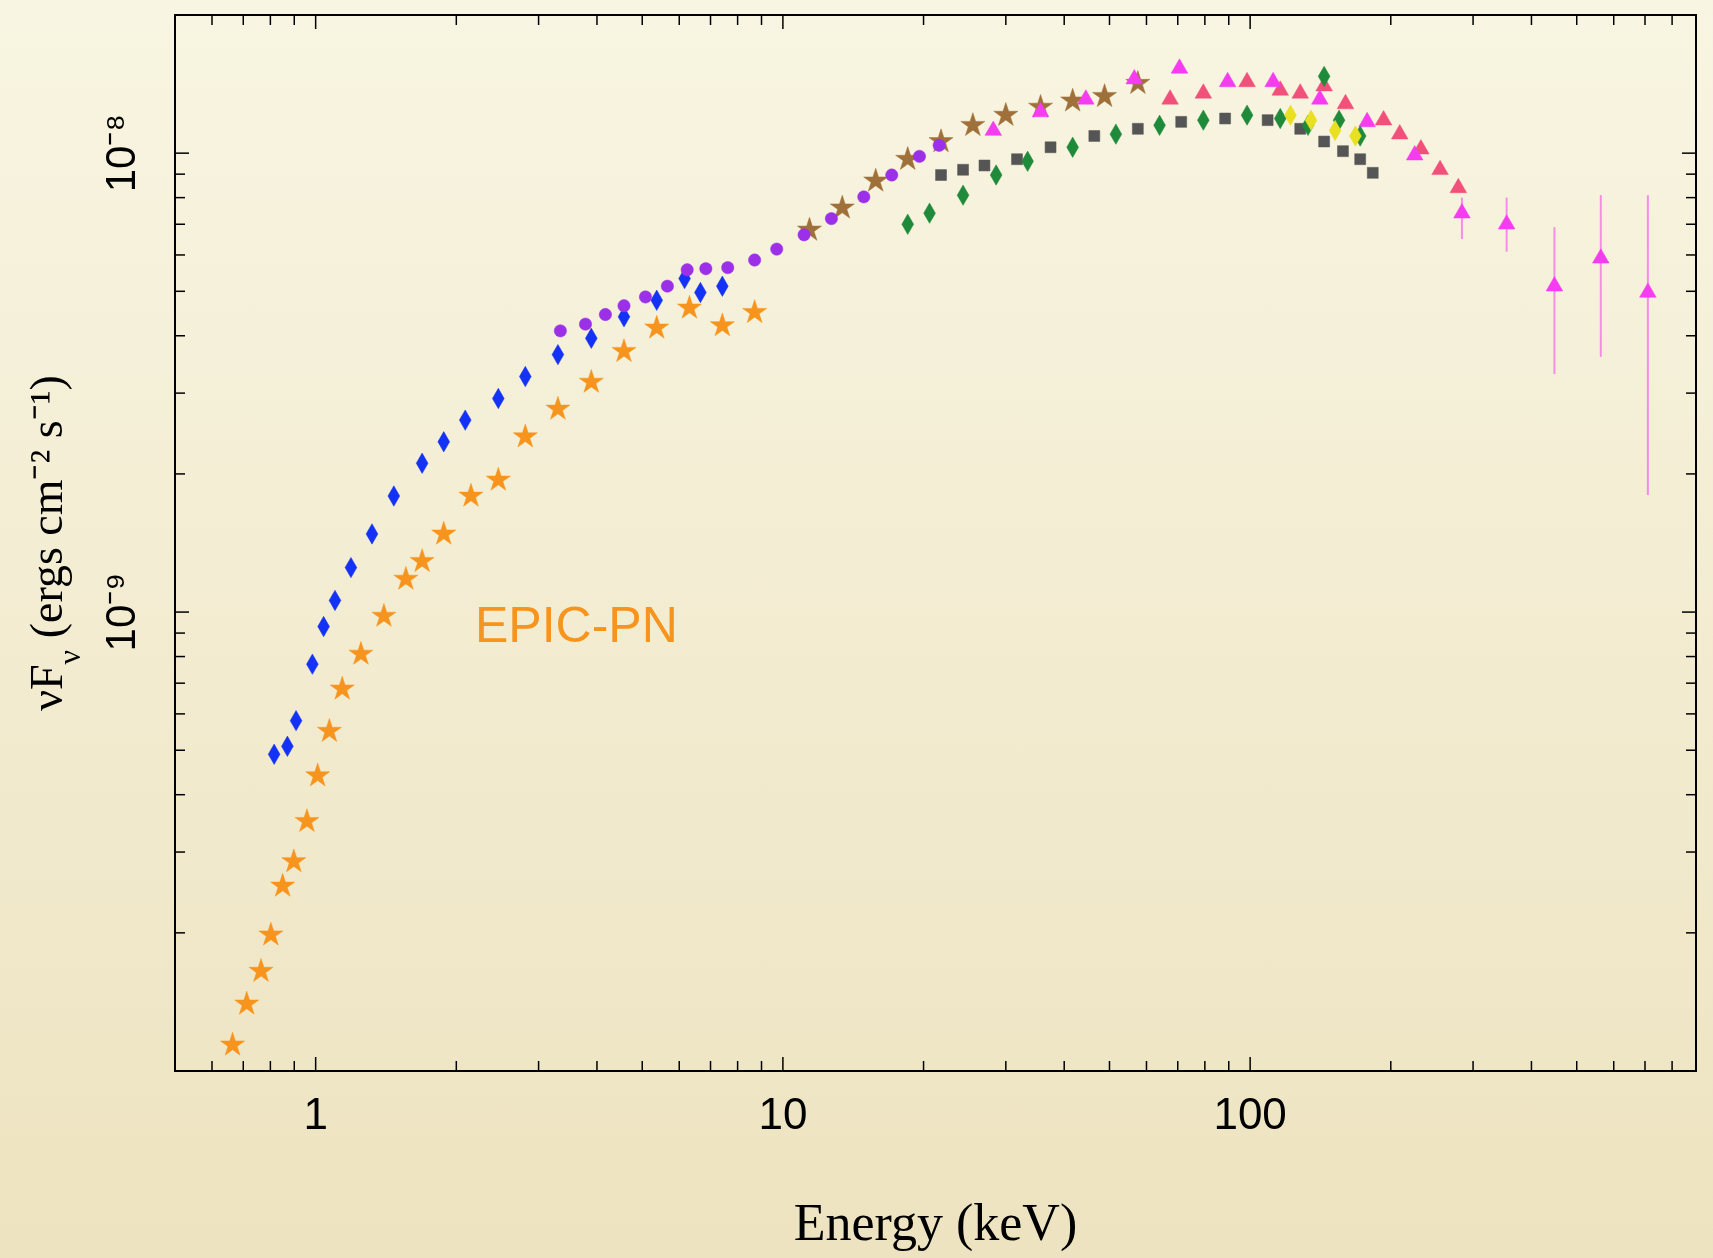 The height and width of the screenshot is (1258, 1713). Describe the element at coordinates (783, 1113) in the screenshot. I see `x-tick-label: 10` at that location.